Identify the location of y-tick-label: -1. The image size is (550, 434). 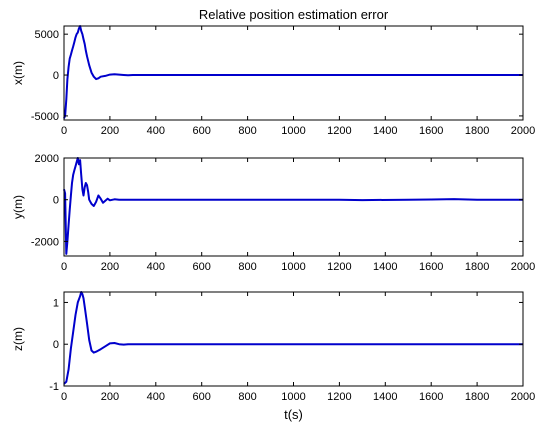
(54, 387).